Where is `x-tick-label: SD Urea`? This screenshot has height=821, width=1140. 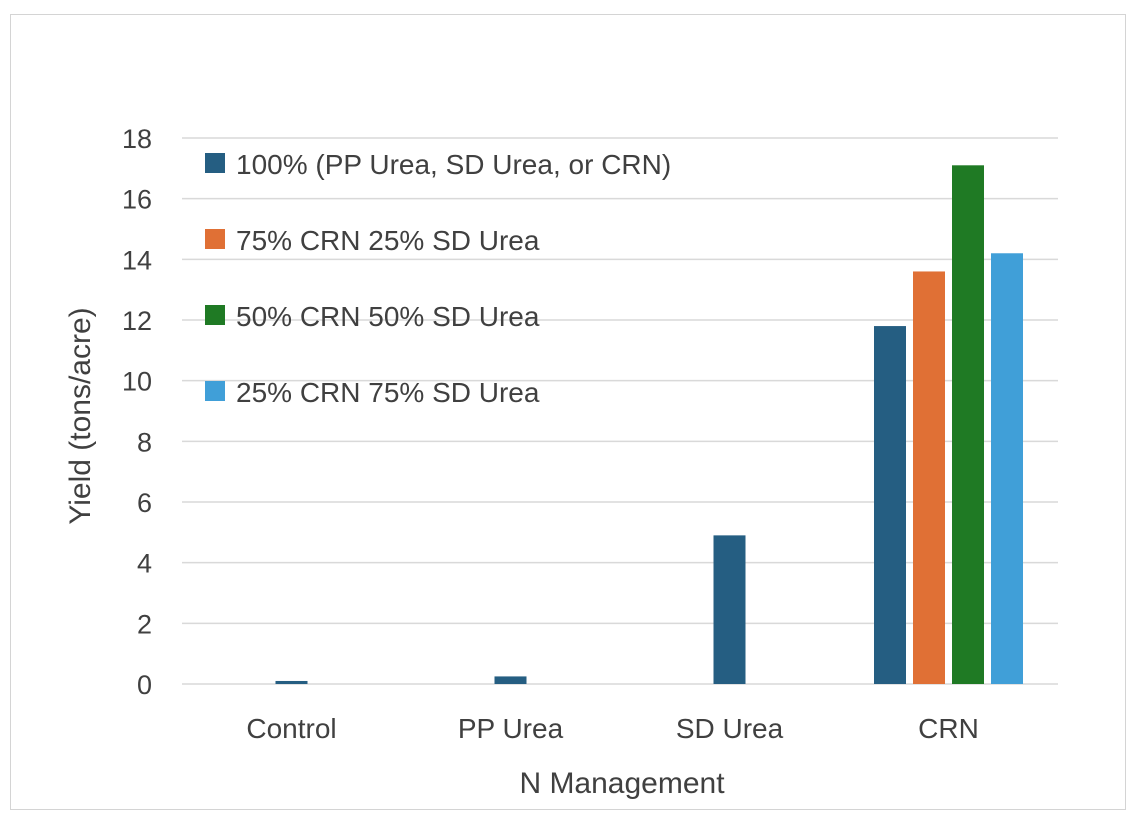
x-tick-label: SD Urea is located at coordinates (730, 728).